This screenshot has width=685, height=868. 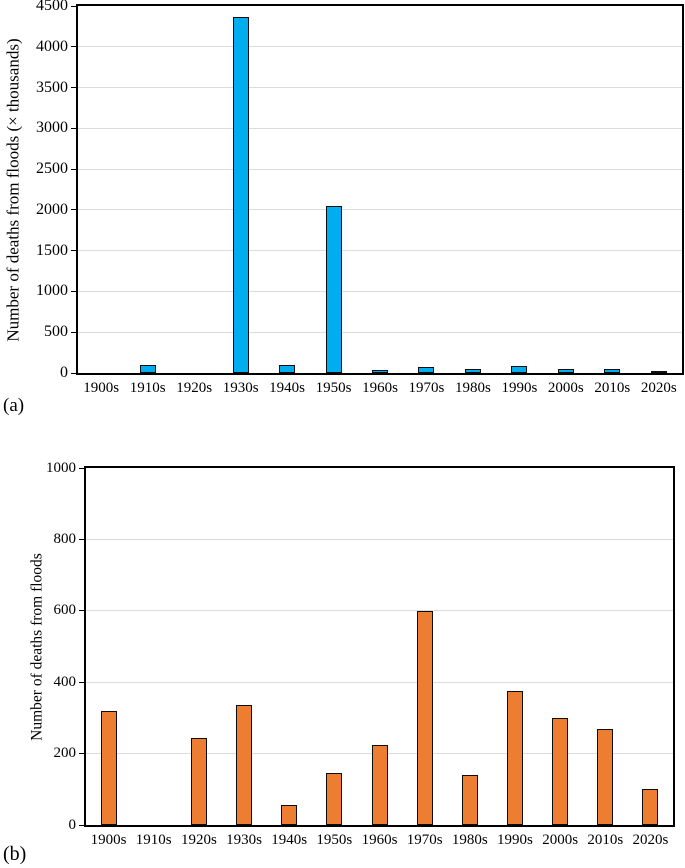 I want to click on bar-b-1920s, so click(x=198, y=781).